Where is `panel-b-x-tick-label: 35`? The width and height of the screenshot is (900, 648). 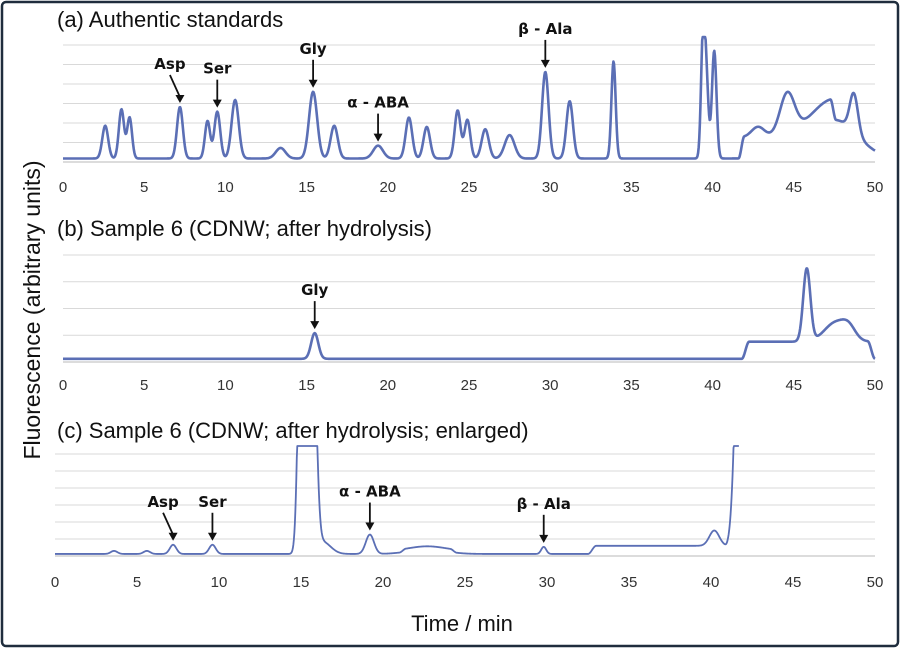 panel-b-x-tick-label: 35 is located at coordinates (631, 385).